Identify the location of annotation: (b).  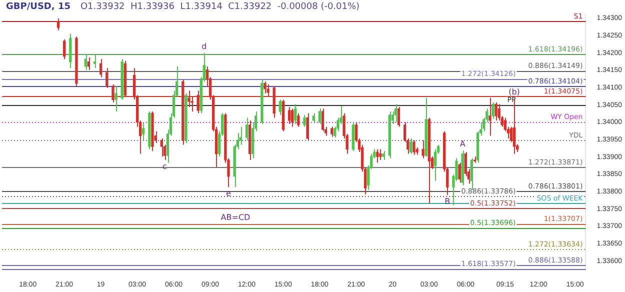
(514, 92).